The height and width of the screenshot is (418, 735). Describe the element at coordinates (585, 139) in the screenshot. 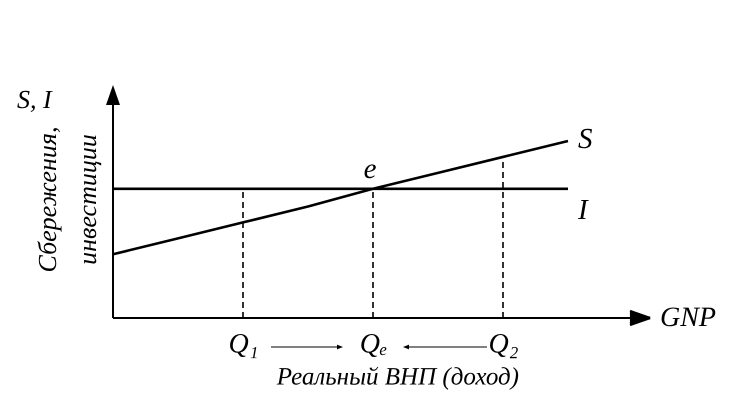

I see `series-label: S` at that location.